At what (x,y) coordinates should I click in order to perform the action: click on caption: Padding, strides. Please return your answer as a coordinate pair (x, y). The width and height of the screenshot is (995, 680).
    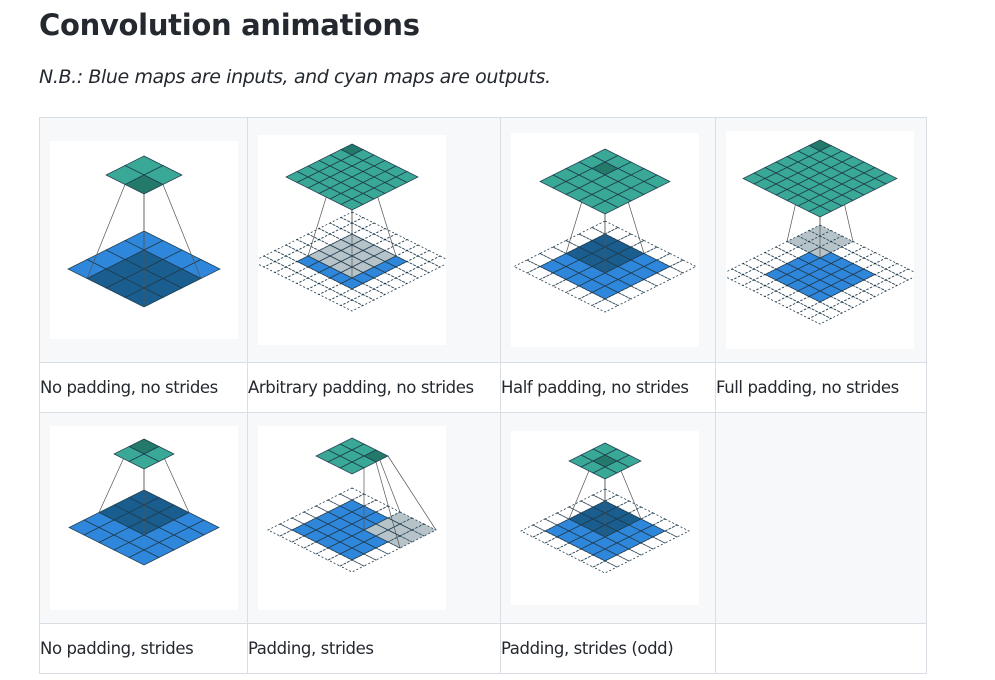
    Looking at the image, I should click on (374, 648).